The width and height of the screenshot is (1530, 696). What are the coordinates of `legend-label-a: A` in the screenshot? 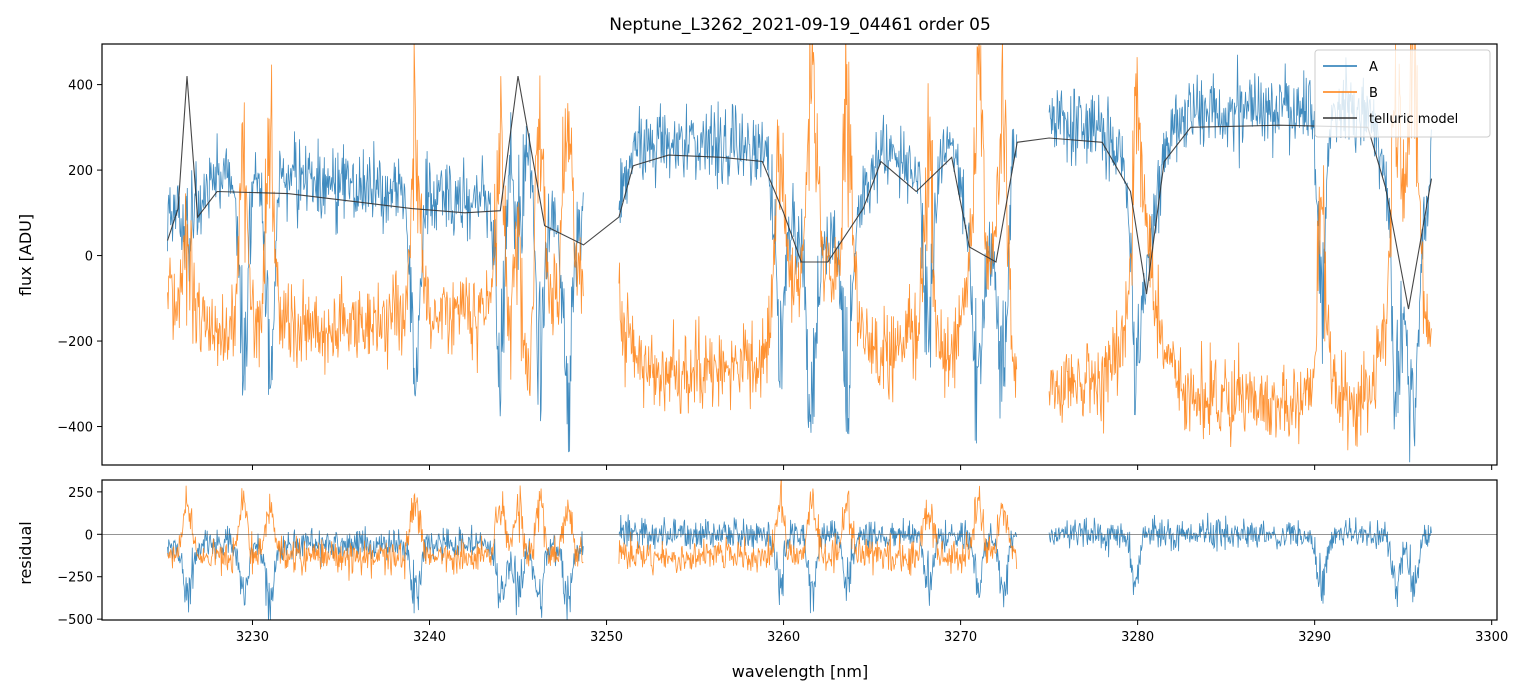 It's located at (1373, 67).